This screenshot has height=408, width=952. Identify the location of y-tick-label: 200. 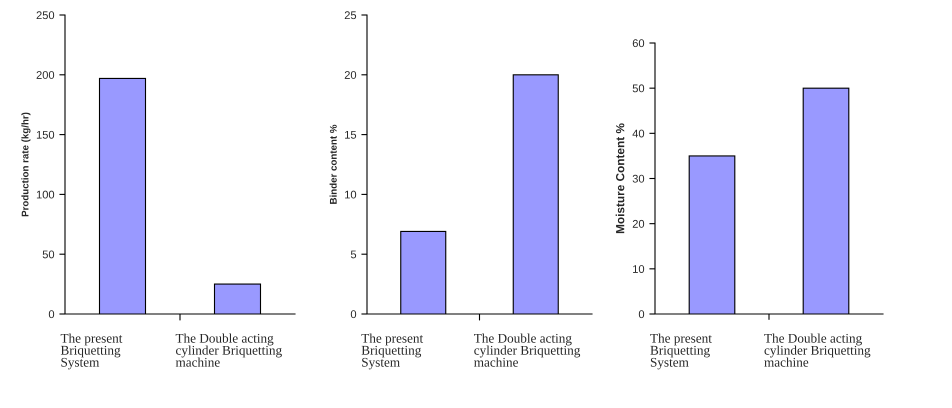
(45, 75).